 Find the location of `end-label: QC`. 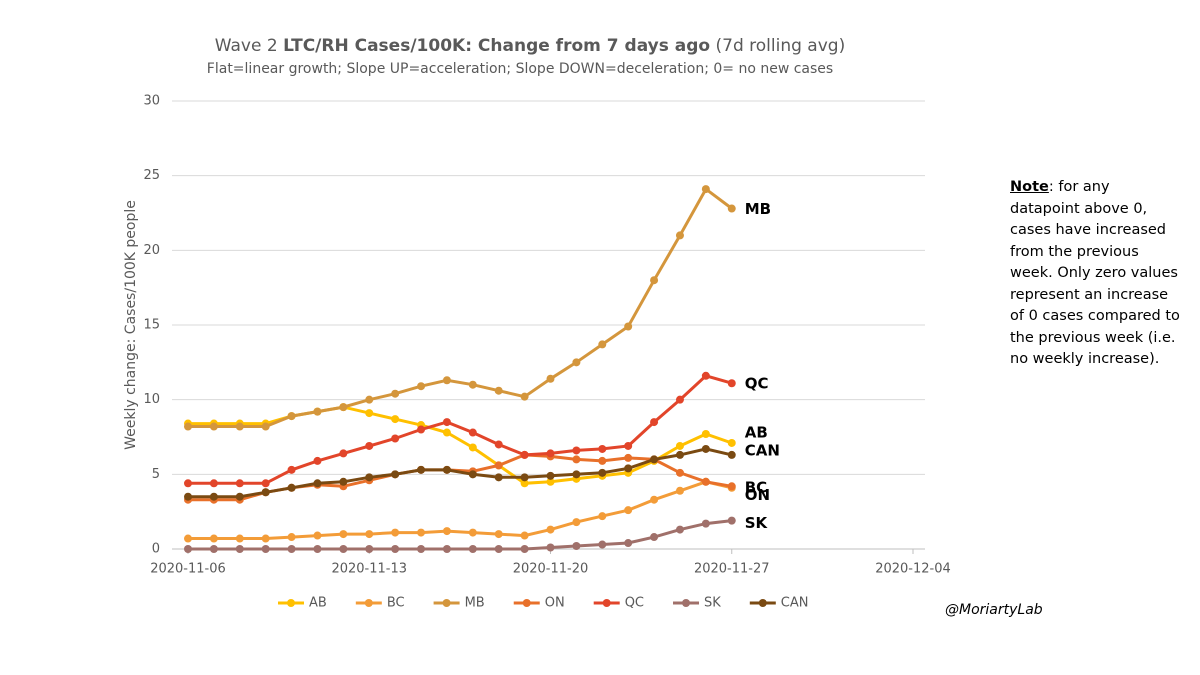

end-label: QC is located at coordinates (757, 384).